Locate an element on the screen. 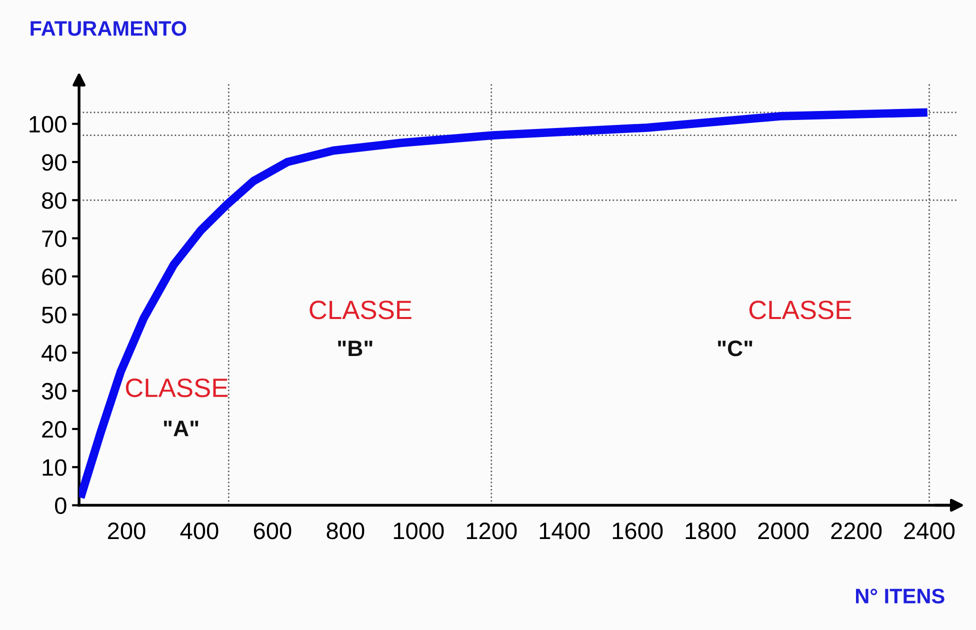 The image size is (976, 630). x-tick-label: 1400 is located at coordinates (565, 531).